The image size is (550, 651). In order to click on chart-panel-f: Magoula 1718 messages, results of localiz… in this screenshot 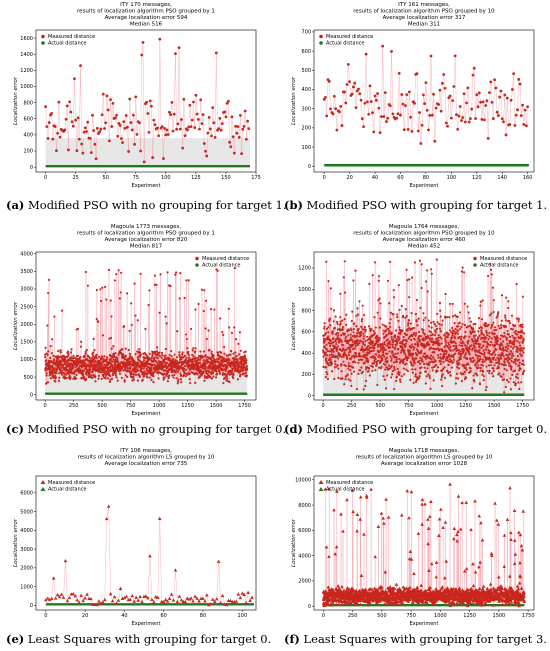, I will do `click(413, 537)`.